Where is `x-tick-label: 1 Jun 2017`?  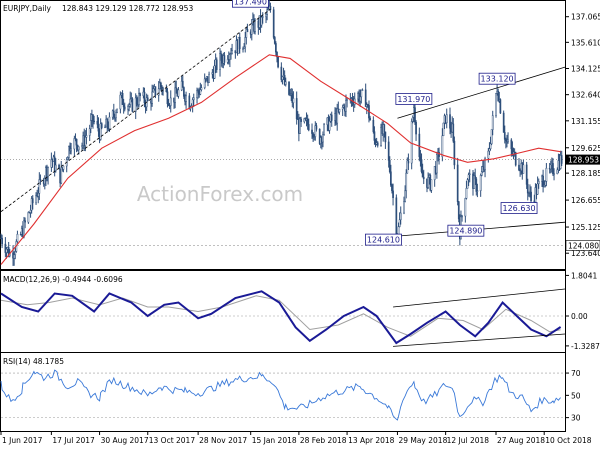
x-tick-label: 1 Jun 2017 is located at coordinates (22, 440).